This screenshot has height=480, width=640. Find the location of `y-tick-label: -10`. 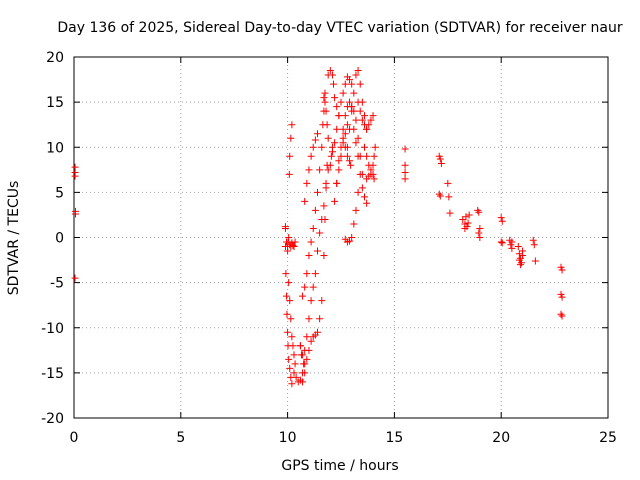

y-tick-label: -10 is located at coordinates (52, 329).